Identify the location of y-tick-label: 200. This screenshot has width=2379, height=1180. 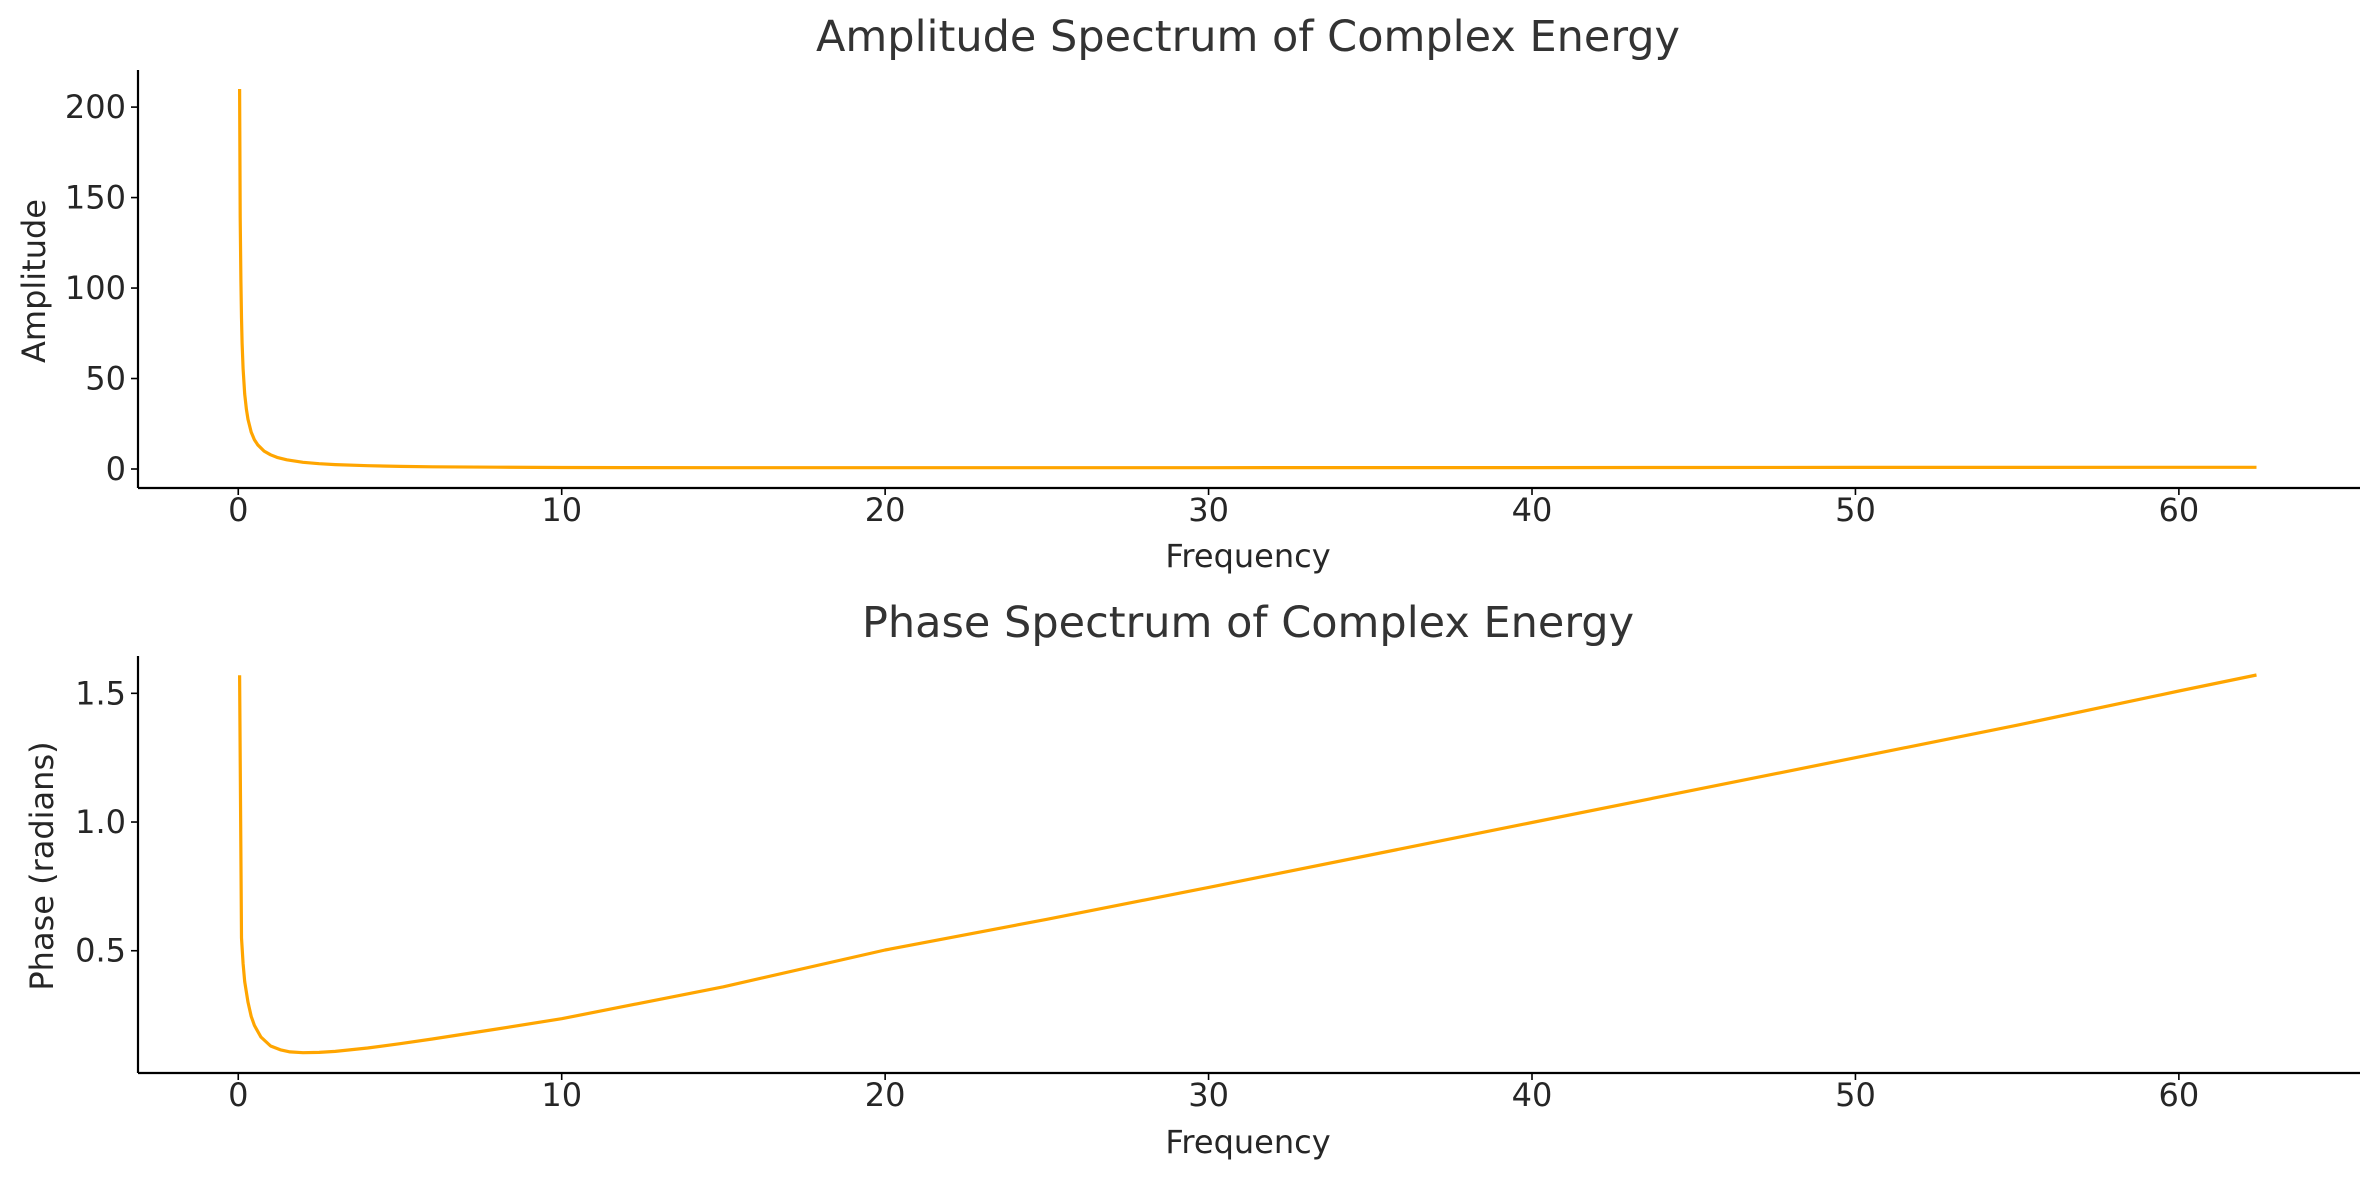
(95, 107).